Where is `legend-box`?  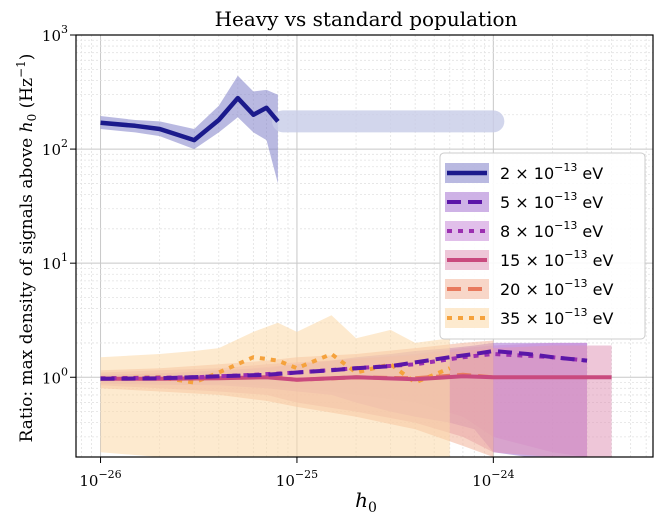
legend-box is located at coordinates (542, 246).